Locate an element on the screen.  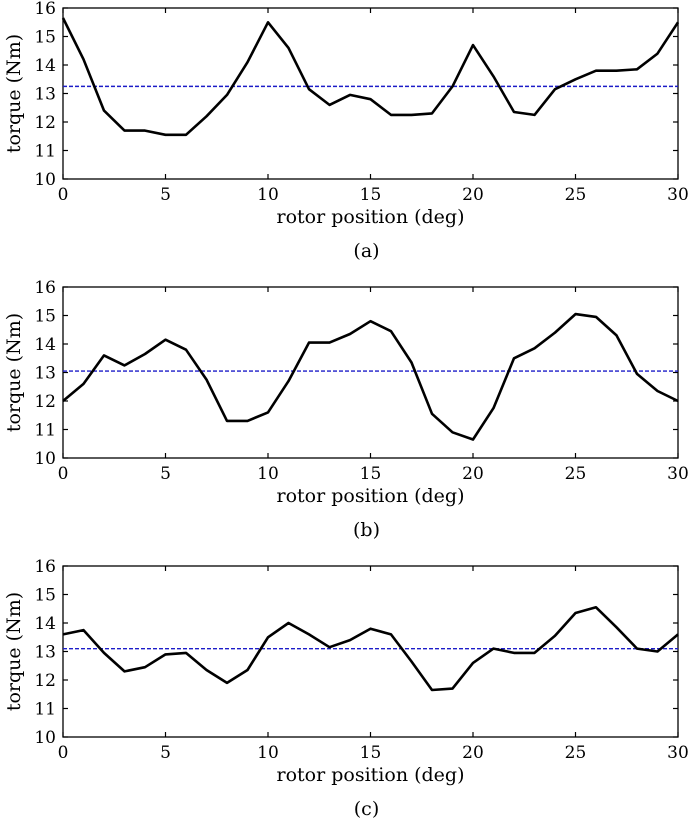
x-axis-label-c: rotor position (deg) is located at coordinates (371, 775).